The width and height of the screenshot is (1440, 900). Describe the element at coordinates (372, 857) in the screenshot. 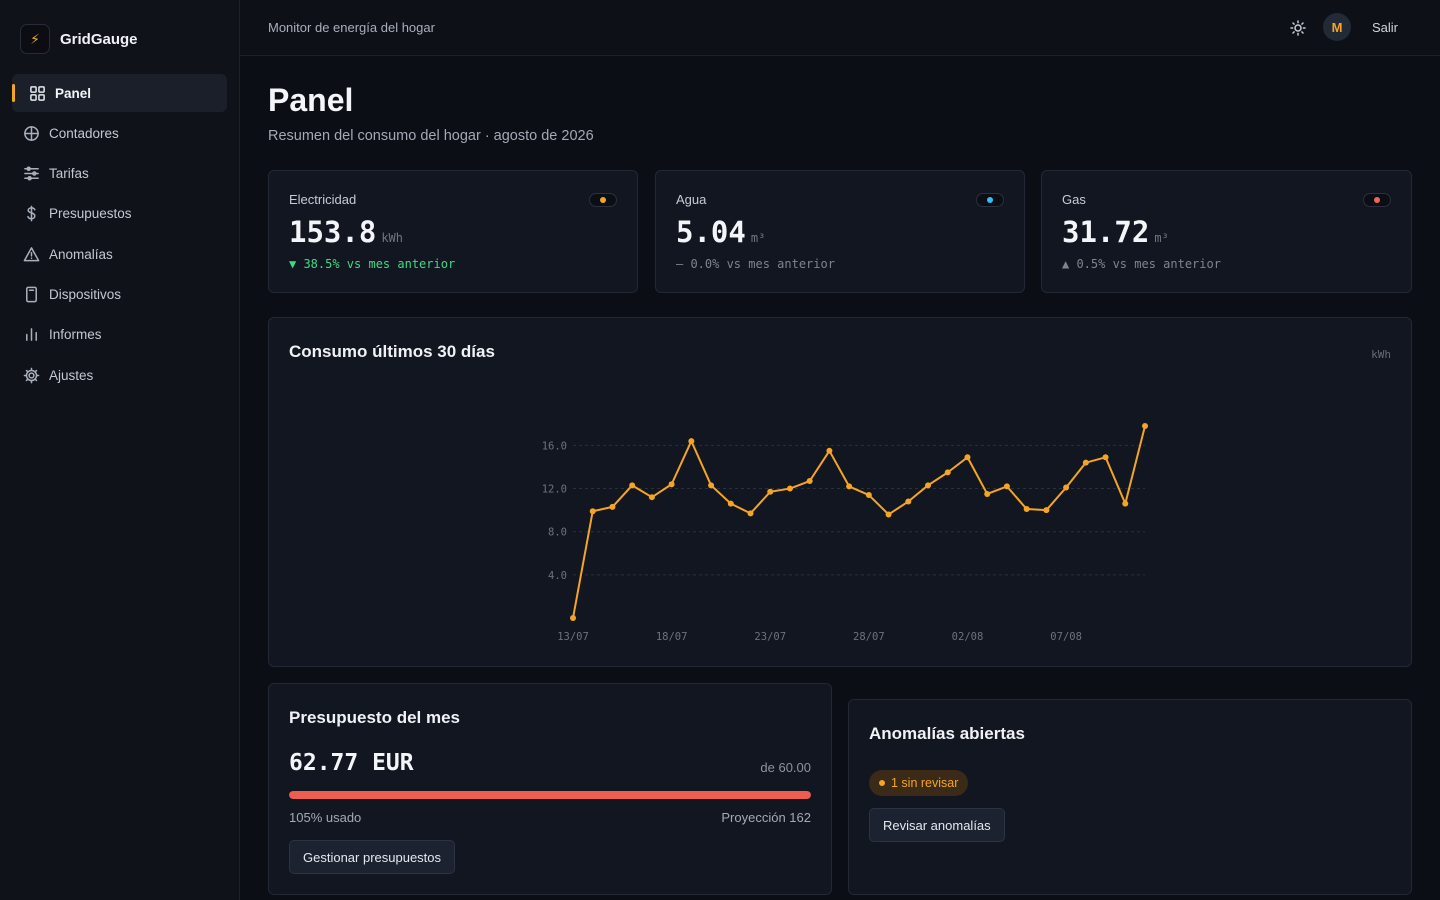

I see `manage-budgets-button: Gestionar presupuestos` at that location.